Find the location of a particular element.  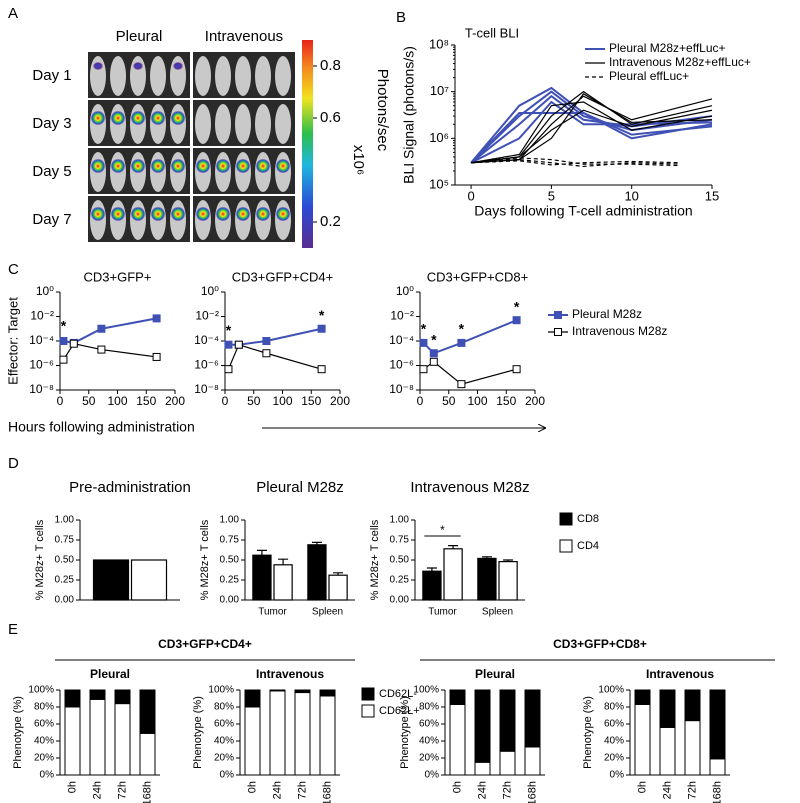

y-axis-label: % M28z+ T cells is located at coordinates (375, 559).